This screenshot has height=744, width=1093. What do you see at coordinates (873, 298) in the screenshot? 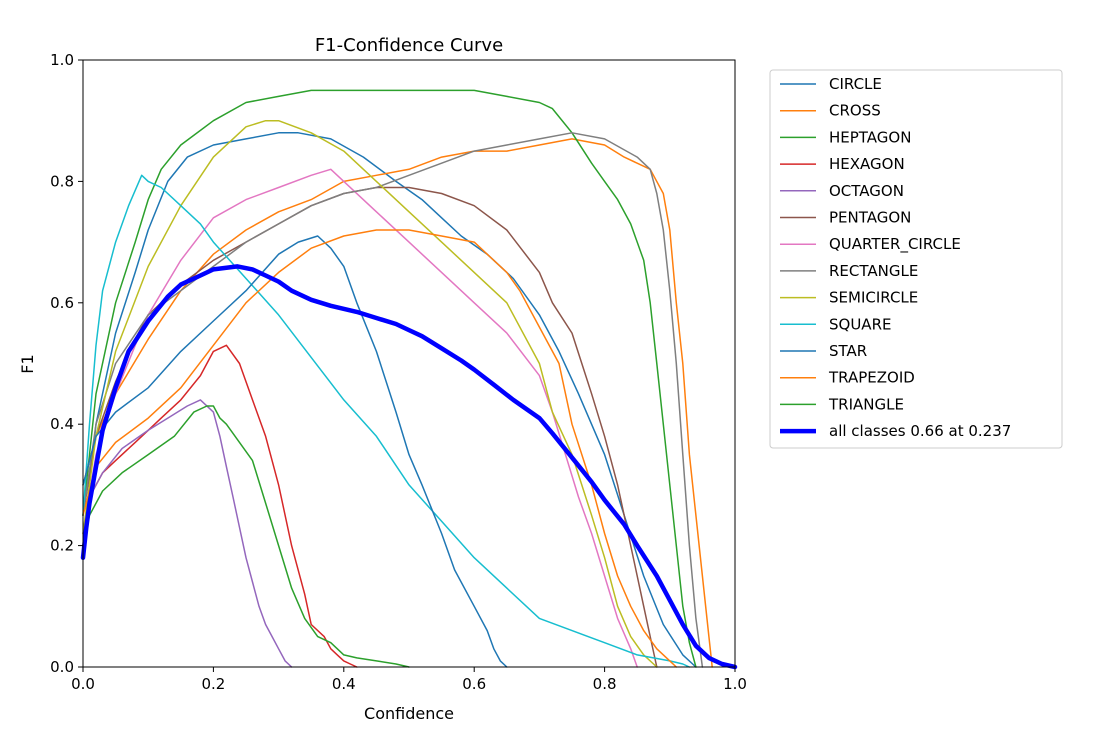
I see `legend-label: SEMICIRCLE` at bounding box center [873, 298].